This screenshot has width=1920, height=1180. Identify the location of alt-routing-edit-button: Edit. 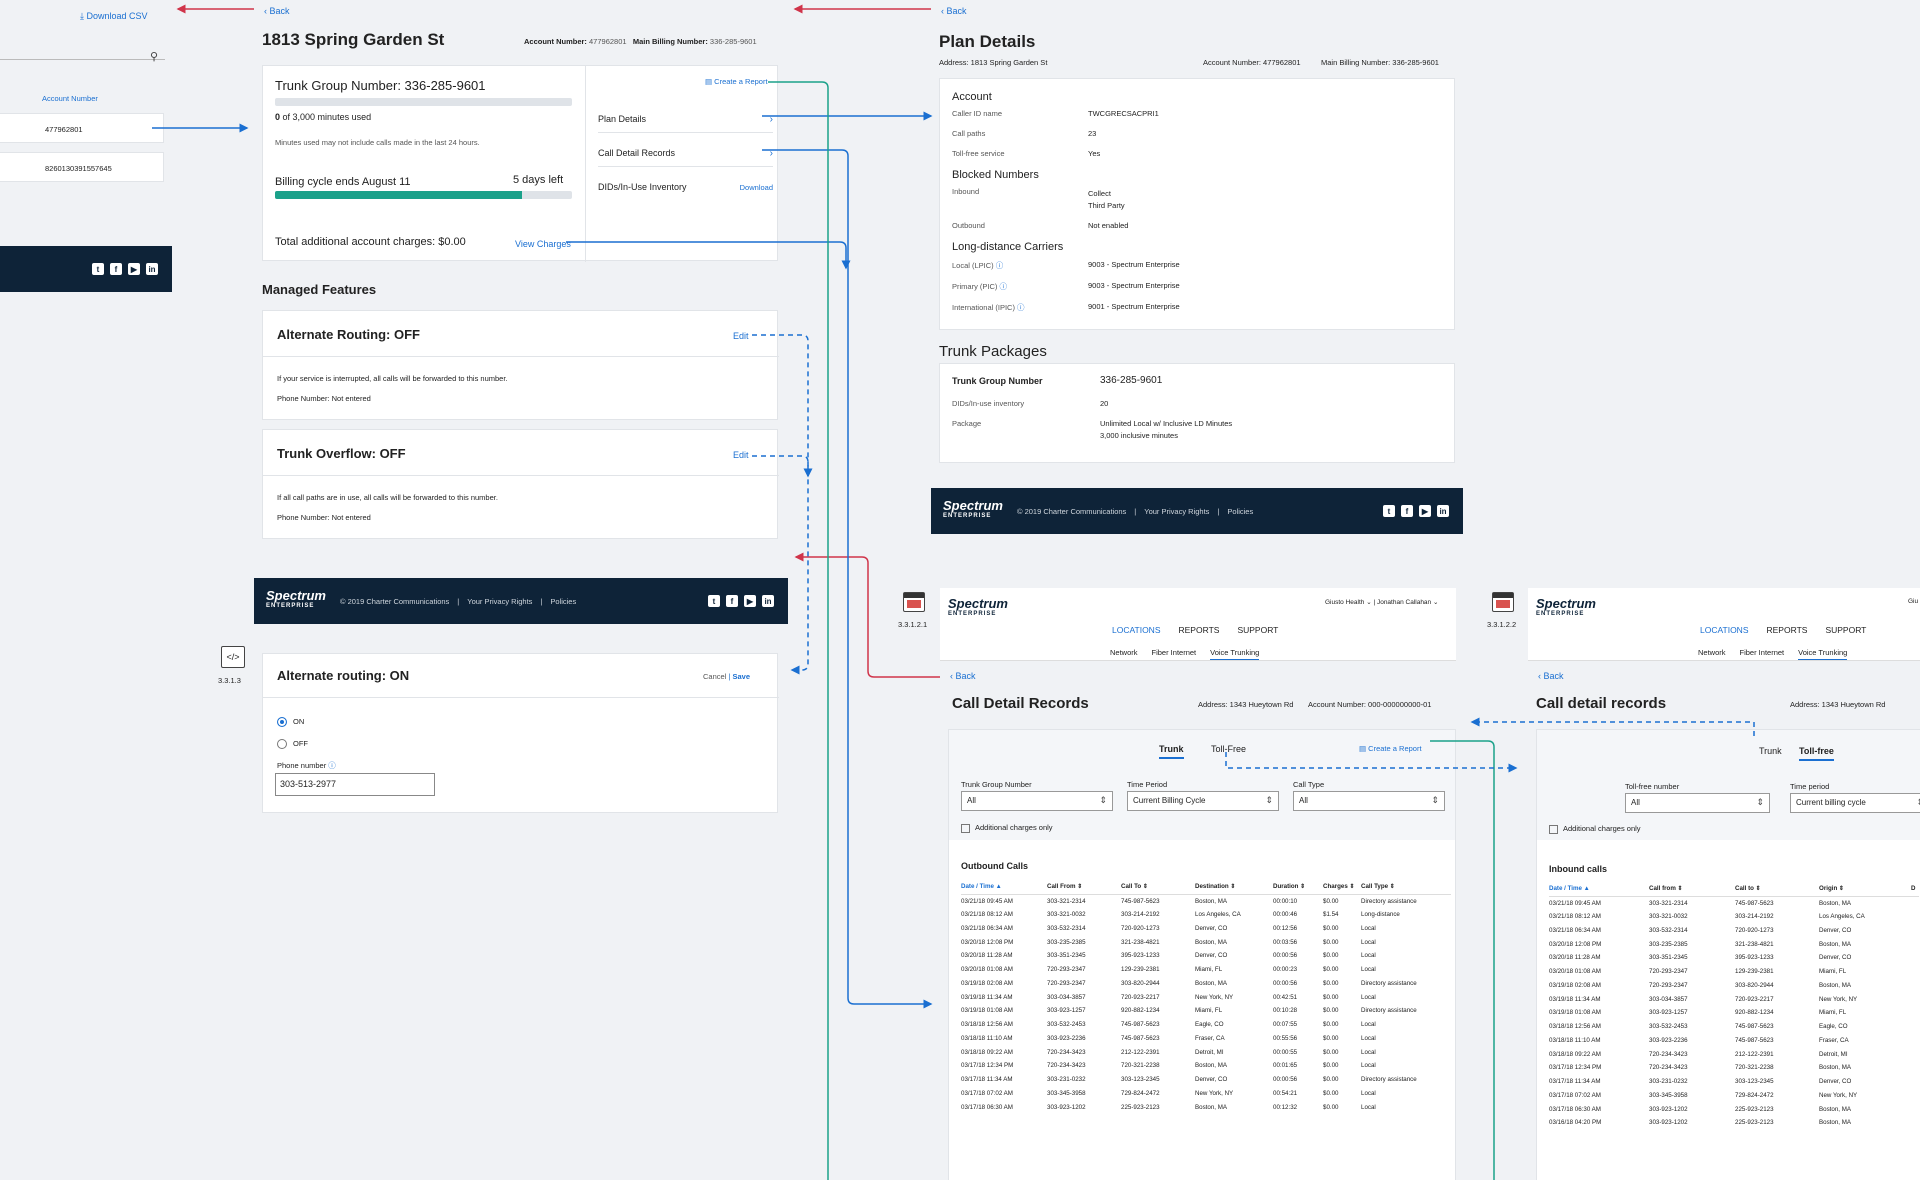
(741, 336).